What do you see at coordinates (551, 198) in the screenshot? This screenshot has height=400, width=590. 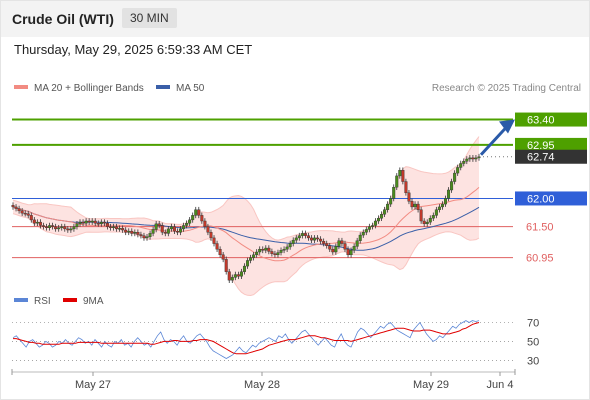 I see `level-badge-62.00` at bounding box center [551, 198].